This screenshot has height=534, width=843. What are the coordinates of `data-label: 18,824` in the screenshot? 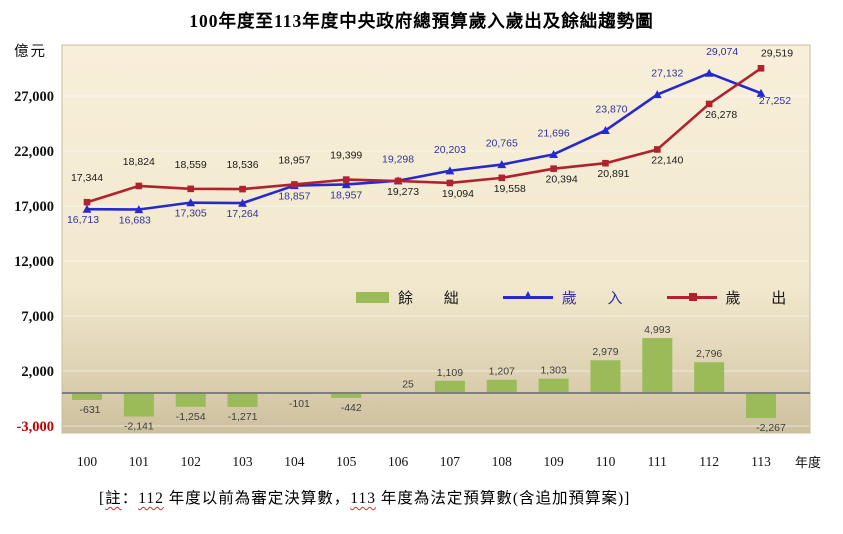 It's located at (139, 162).